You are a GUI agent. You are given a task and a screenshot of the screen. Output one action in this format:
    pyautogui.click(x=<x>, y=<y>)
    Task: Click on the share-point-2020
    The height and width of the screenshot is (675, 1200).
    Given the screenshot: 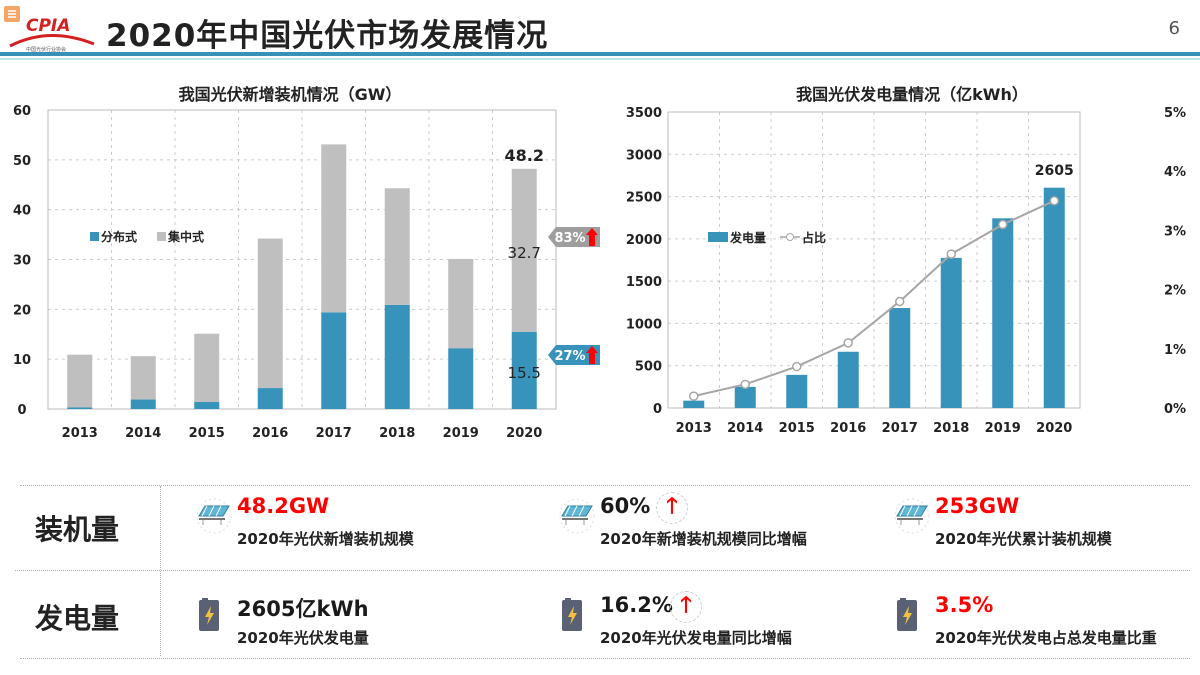 What is the action you would take?
    pyautogui.click(x=1054, y=201)
    